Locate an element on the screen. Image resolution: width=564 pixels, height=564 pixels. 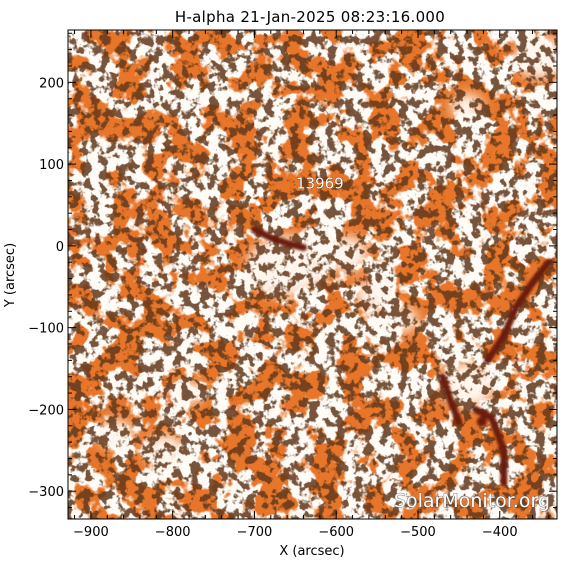
dark-knot is located at coordinates (481, 421).